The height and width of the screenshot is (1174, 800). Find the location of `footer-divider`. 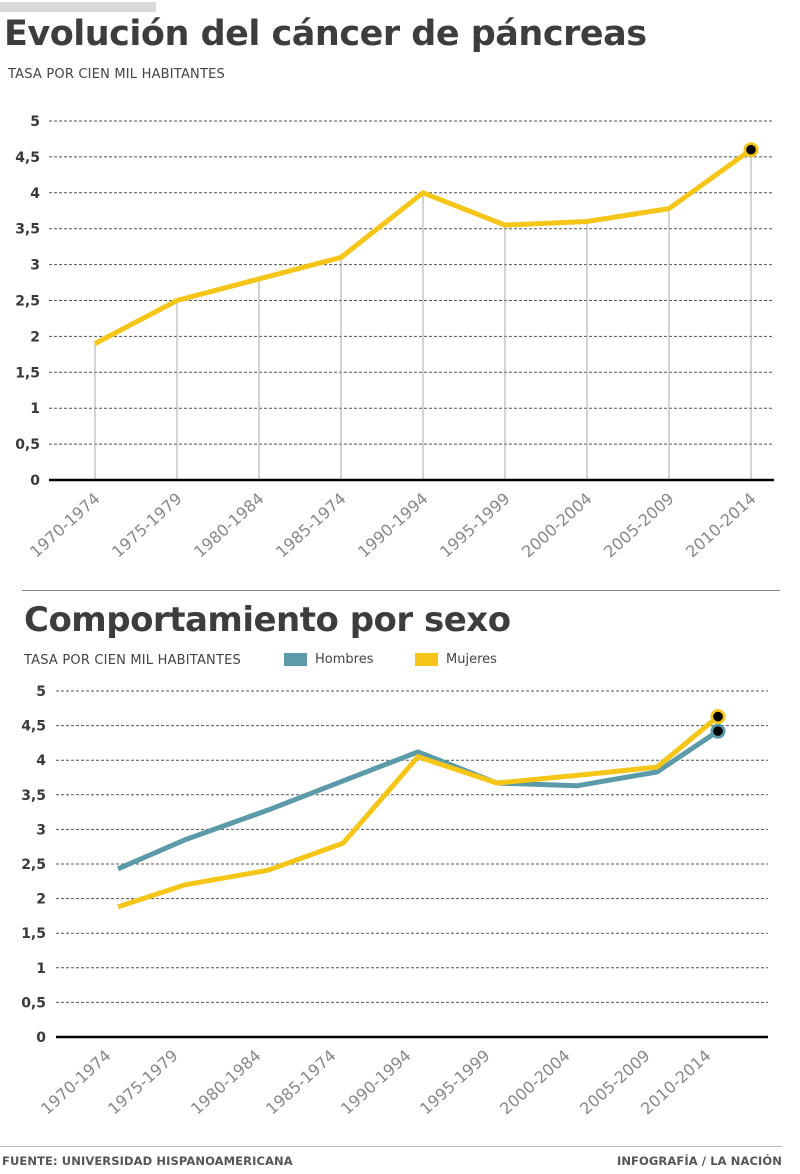

footer-divider is located at coordinates (391, 1146).